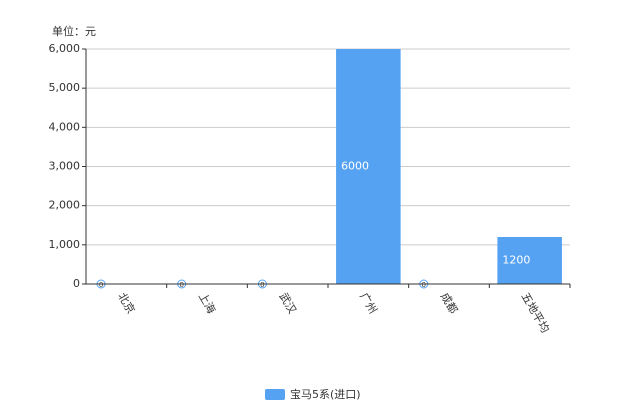  I want to click on x-tick-label: 北京, so click(126, 303).